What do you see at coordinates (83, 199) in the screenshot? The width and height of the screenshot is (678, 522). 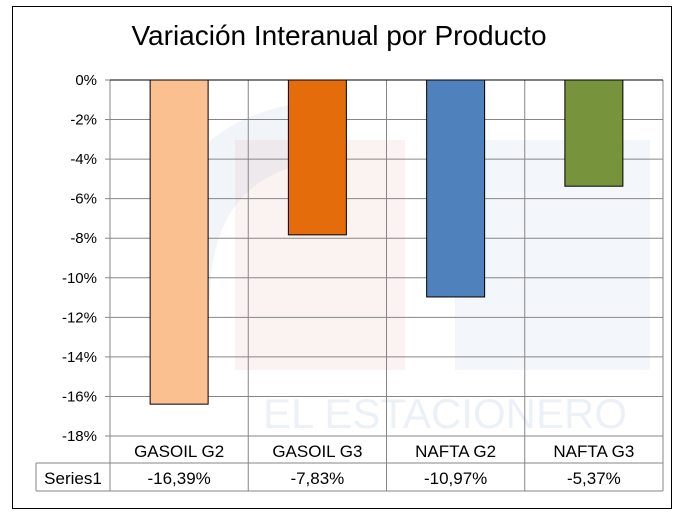 I see `y-tick-label: -6%` at bounding box center [83, 199].